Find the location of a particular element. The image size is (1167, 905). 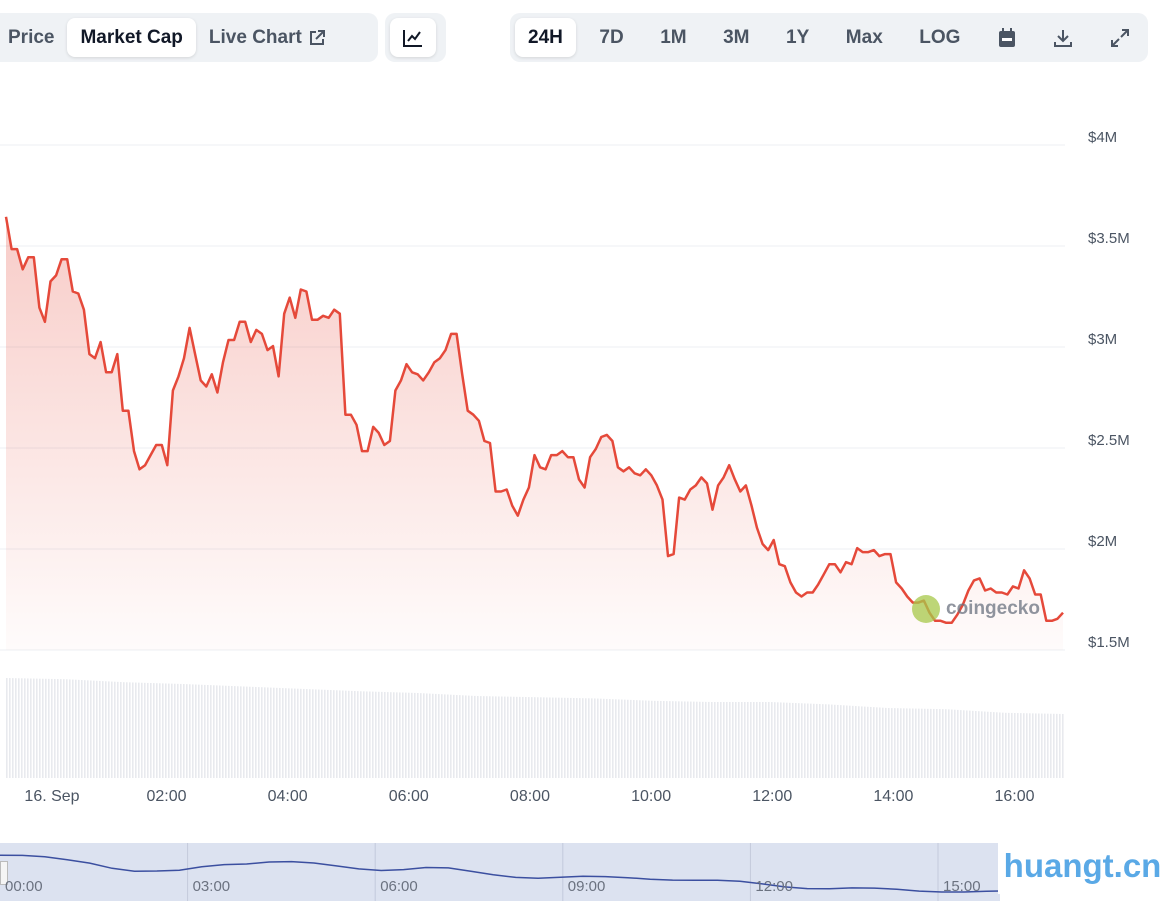

x-tick-label: 02:00 is located at coordinates (166, 796).